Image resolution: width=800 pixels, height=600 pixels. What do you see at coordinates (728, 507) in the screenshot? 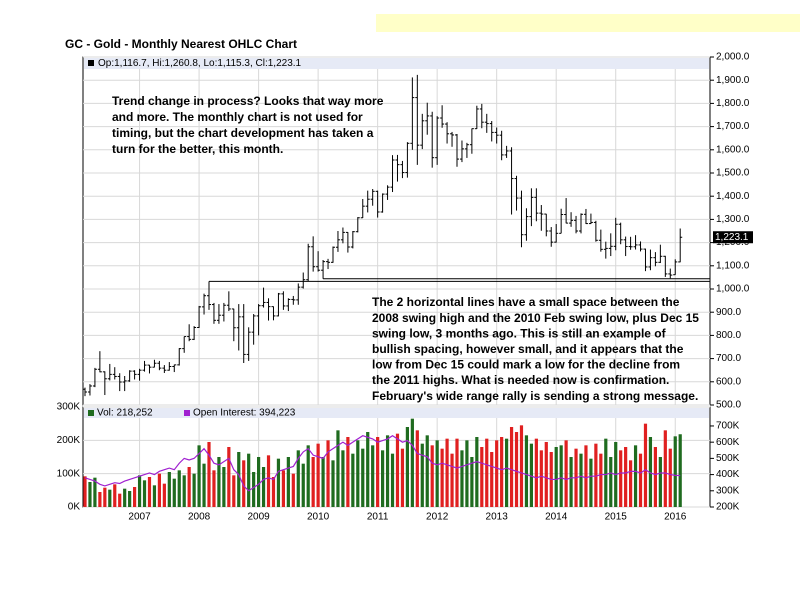
I see `y2-tick-label: 200K` at bounding box center [728, 507].